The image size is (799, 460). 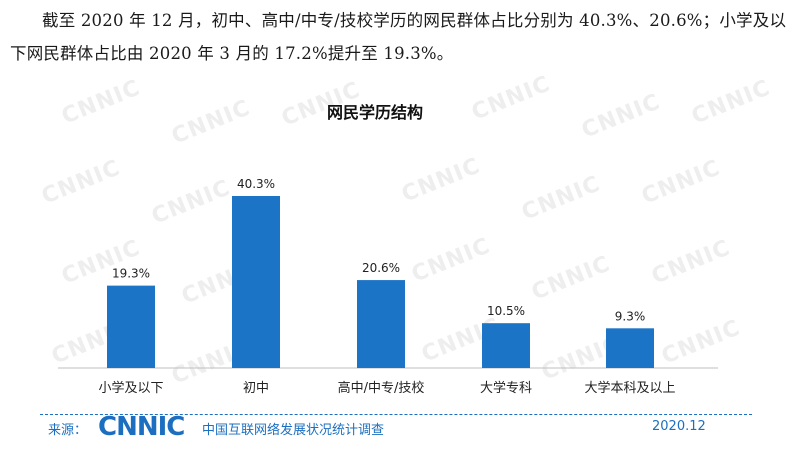 I want to click on category-label-0: 小学及以下, so click(x=130, y=388).